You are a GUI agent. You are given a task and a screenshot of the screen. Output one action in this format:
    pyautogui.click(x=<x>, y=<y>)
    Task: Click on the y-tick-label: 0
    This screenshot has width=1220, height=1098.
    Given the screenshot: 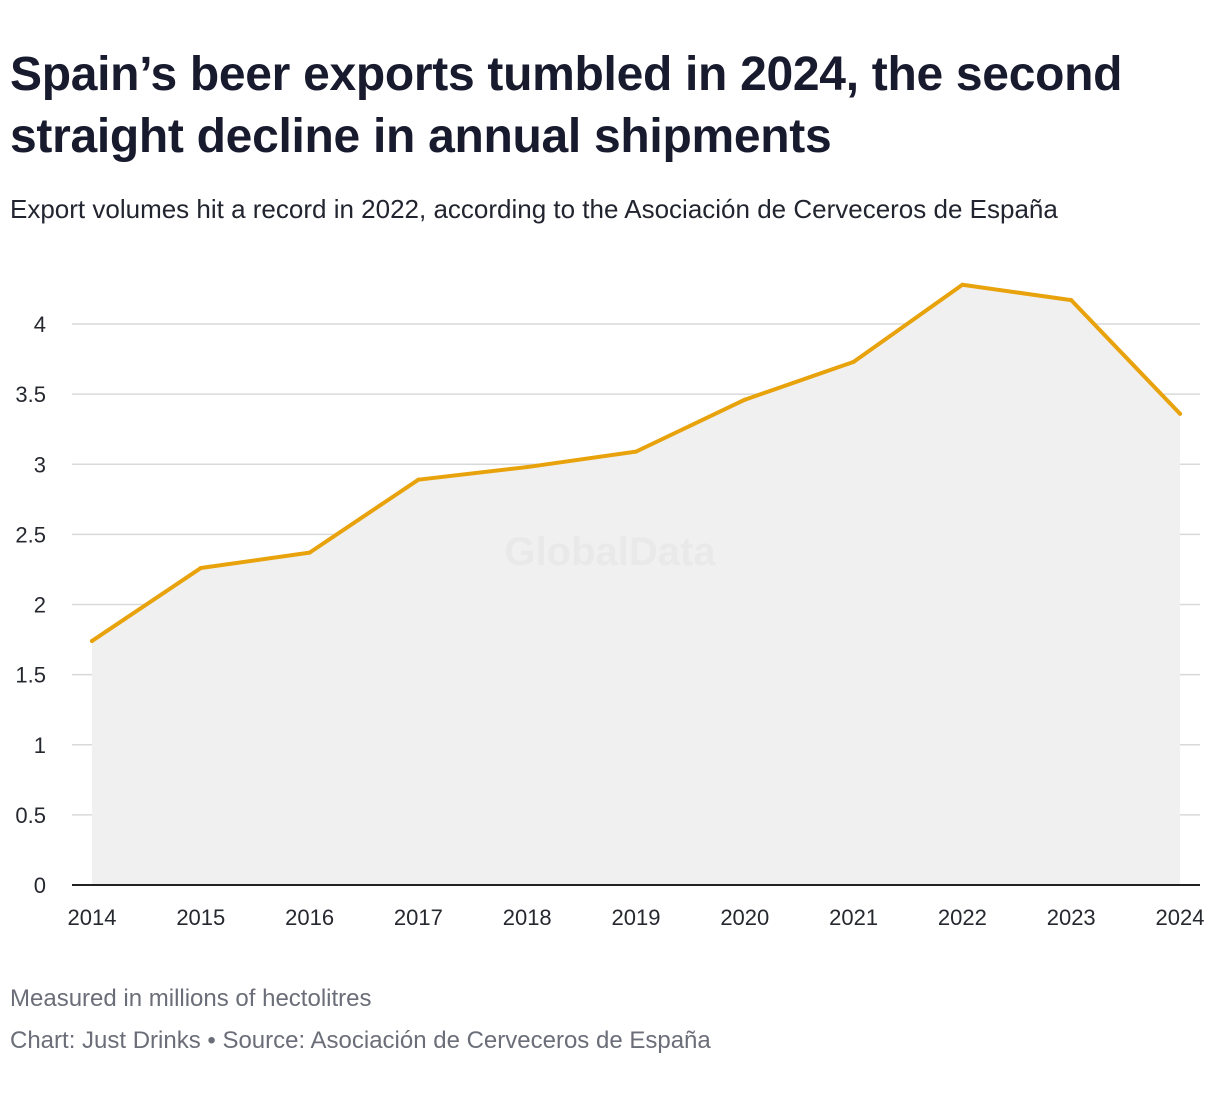 What is the action you would take?
    pyautogui.click(x=40, y=885)
    